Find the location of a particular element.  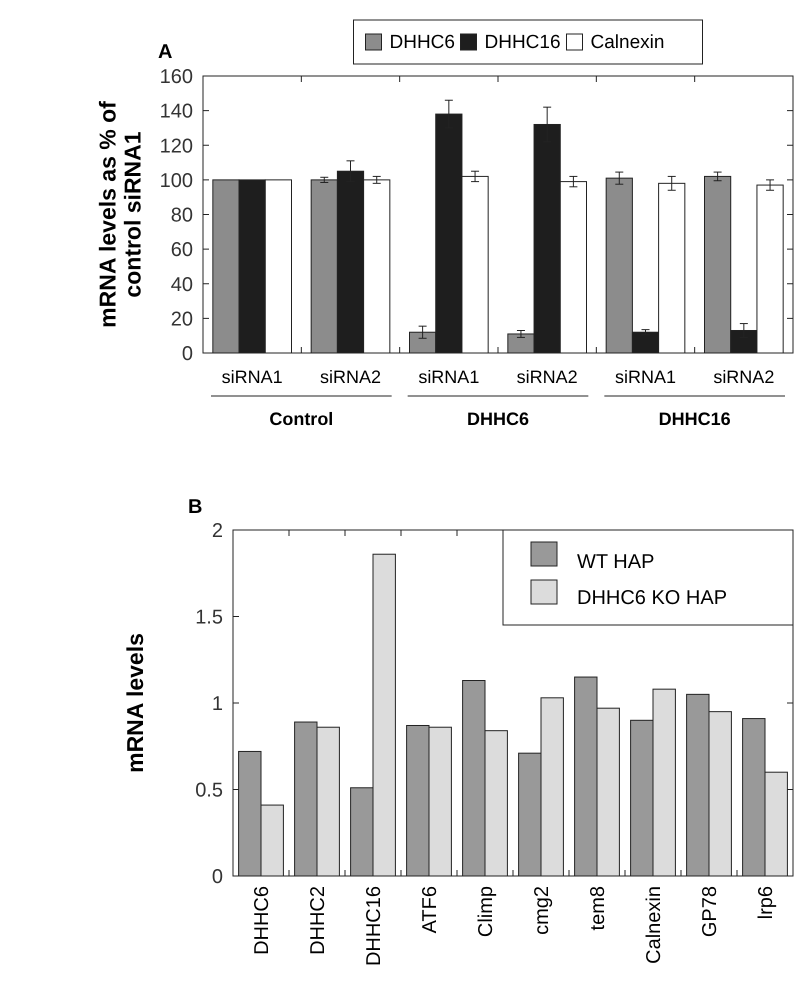

y-axis-title: mRNA levels as % of control siRNA1 is located at coordinates (120, 214).